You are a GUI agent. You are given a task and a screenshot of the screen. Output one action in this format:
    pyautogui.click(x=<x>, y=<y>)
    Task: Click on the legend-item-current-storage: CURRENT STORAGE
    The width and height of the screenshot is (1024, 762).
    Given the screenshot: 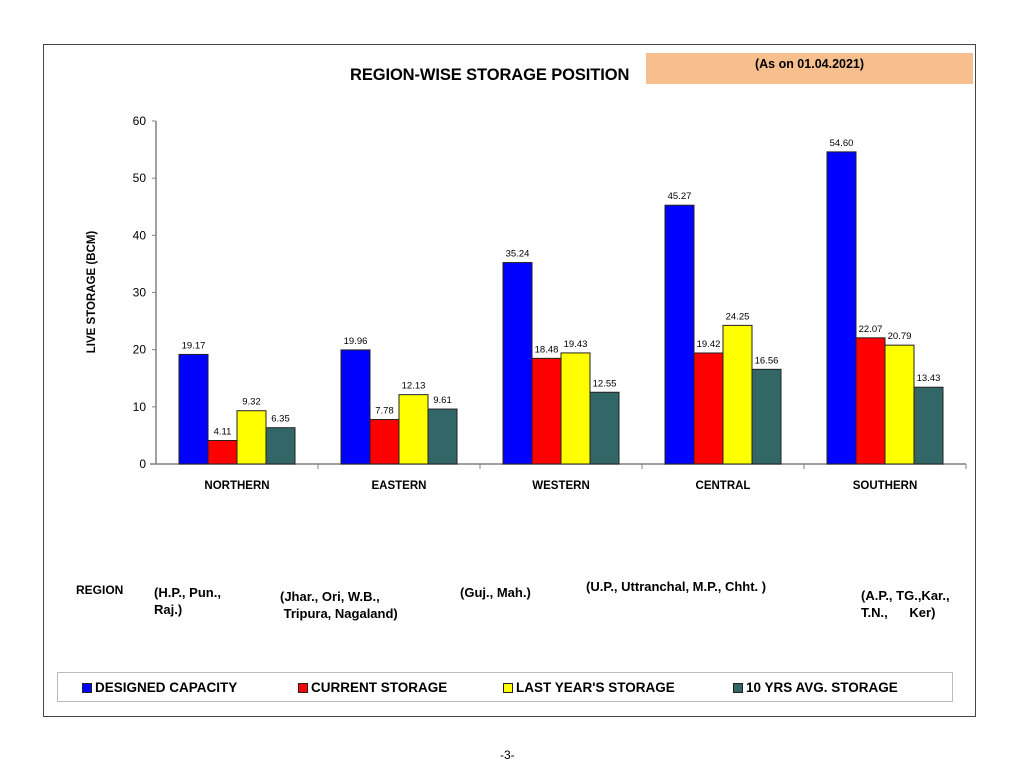 What is the action you would take?
    pyautogui.click(x=372, y=687)
    